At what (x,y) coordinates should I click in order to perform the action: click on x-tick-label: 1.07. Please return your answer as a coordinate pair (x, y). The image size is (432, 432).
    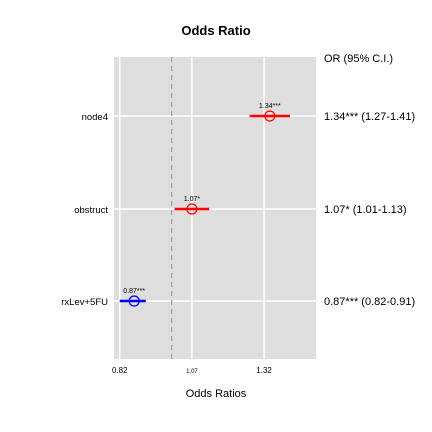
    Looking at the image, I should click on (192, 372).